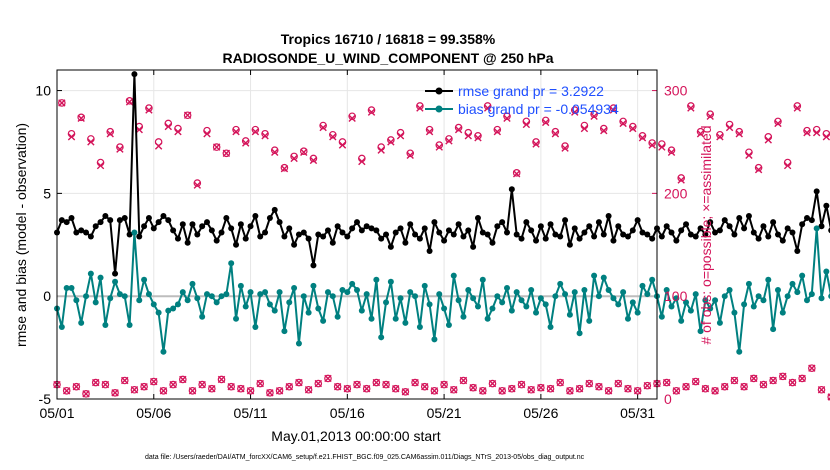  Describe the element at coordinates (43, 91) in the screenshot. I see `y-tick-label: 10` at that location.